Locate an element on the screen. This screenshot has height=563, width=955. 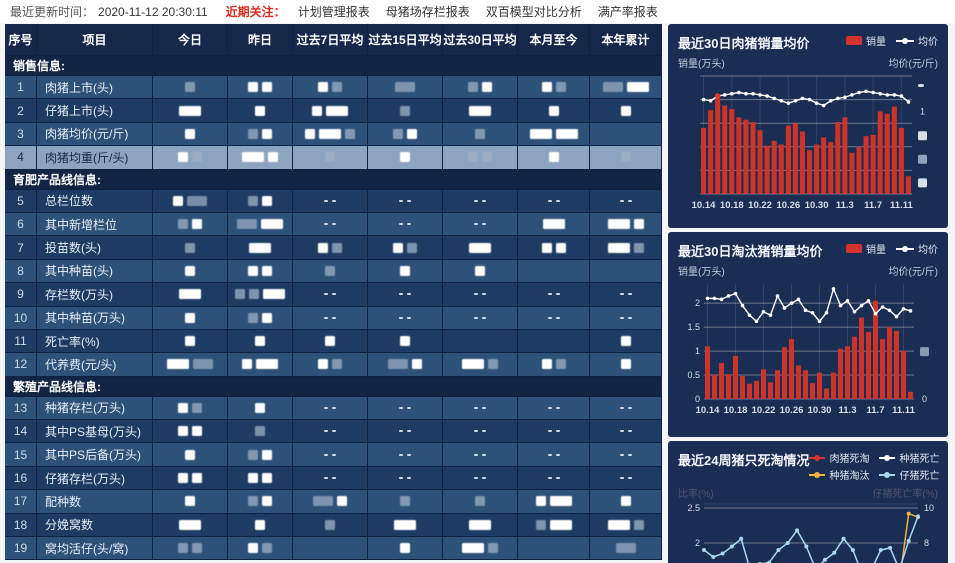
table-row-15: 15 其中PS后备(万头) is located at coordinates (333, 455).